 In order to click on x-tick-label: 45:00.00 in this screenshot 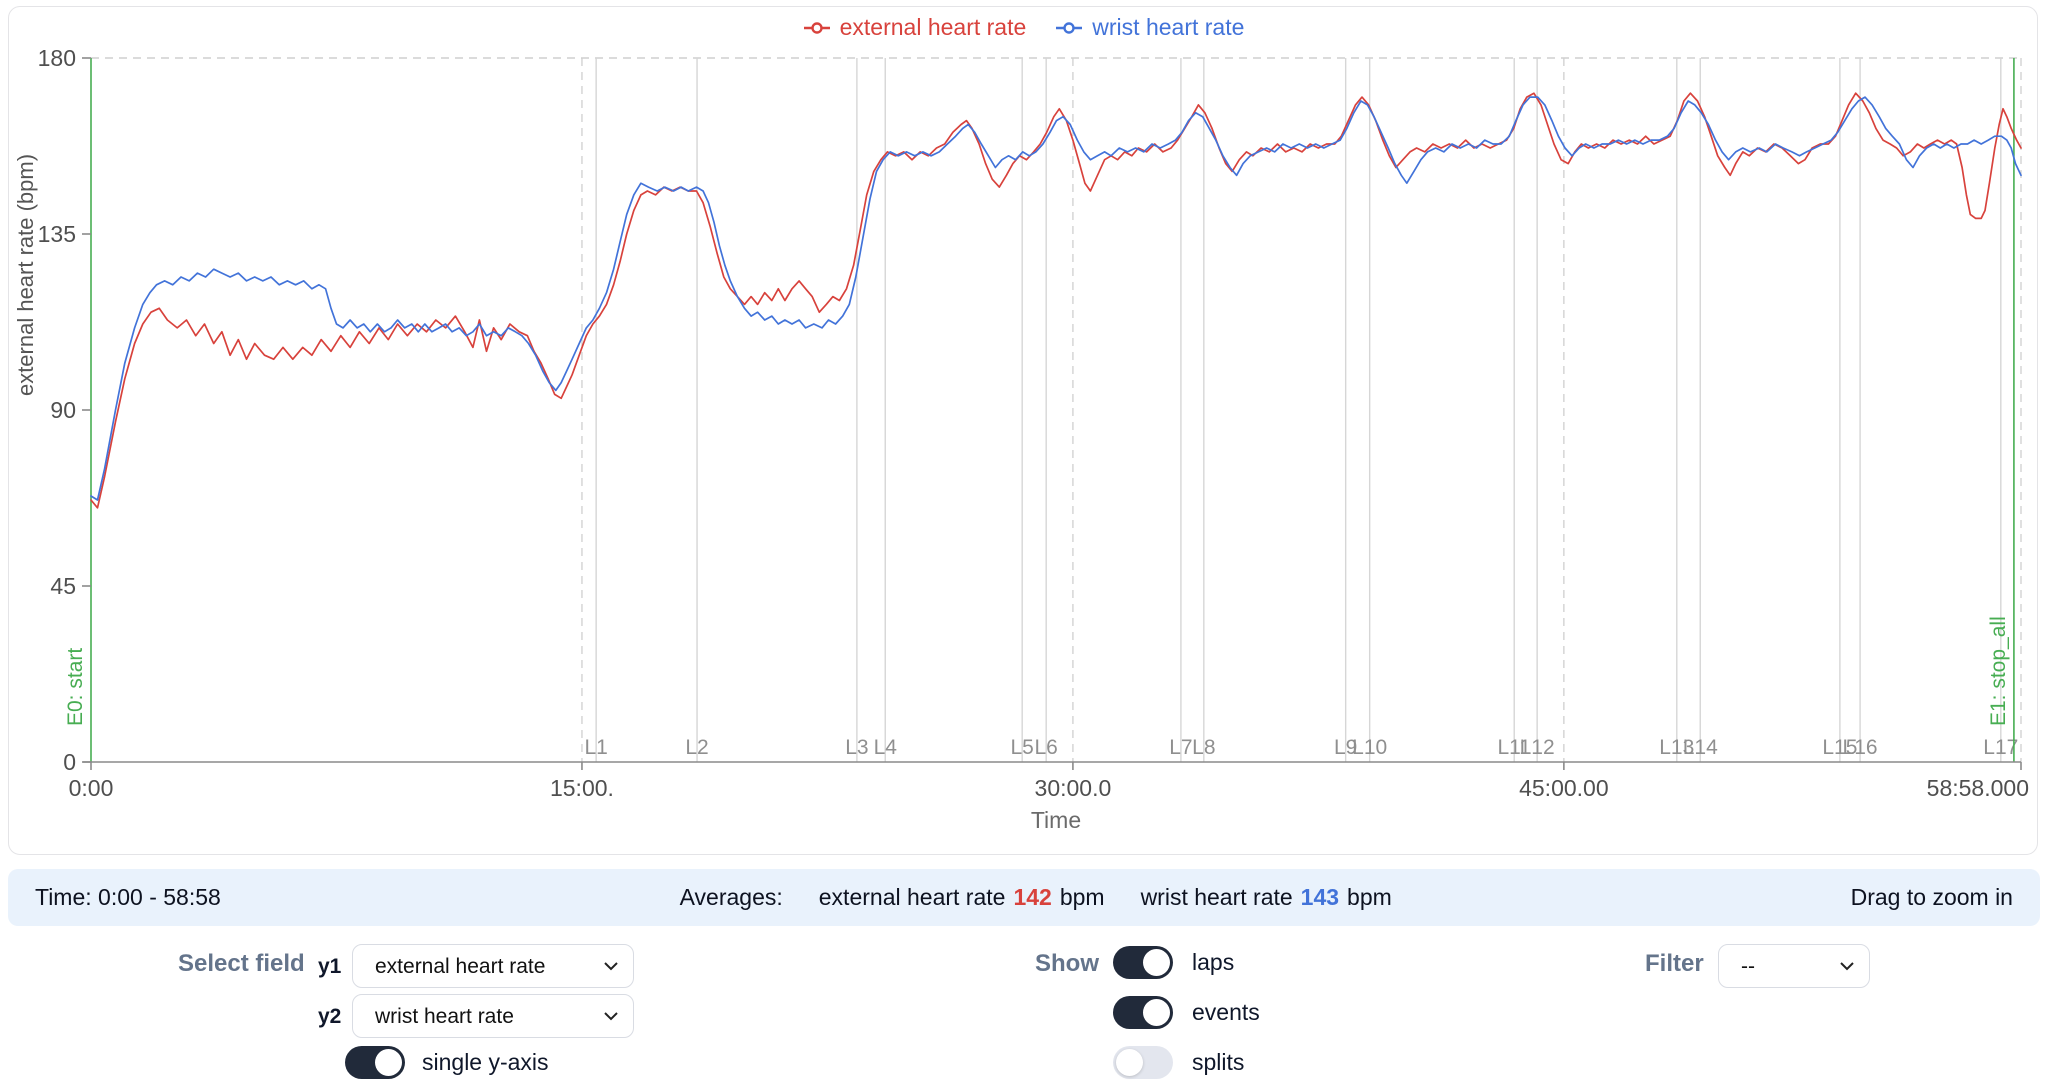, I will do `click(1564, 788)`.